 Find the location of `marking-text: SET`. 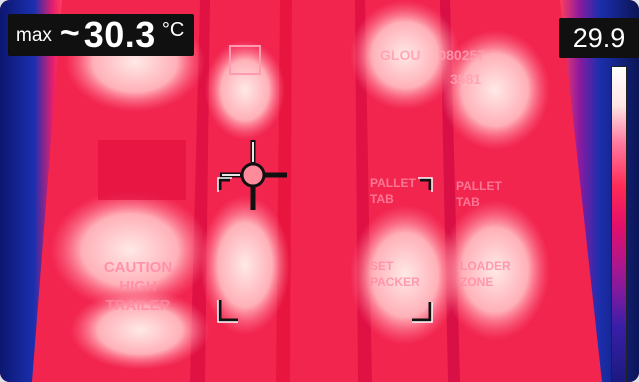

marking-text: SET is located at coordinates (382, 266).